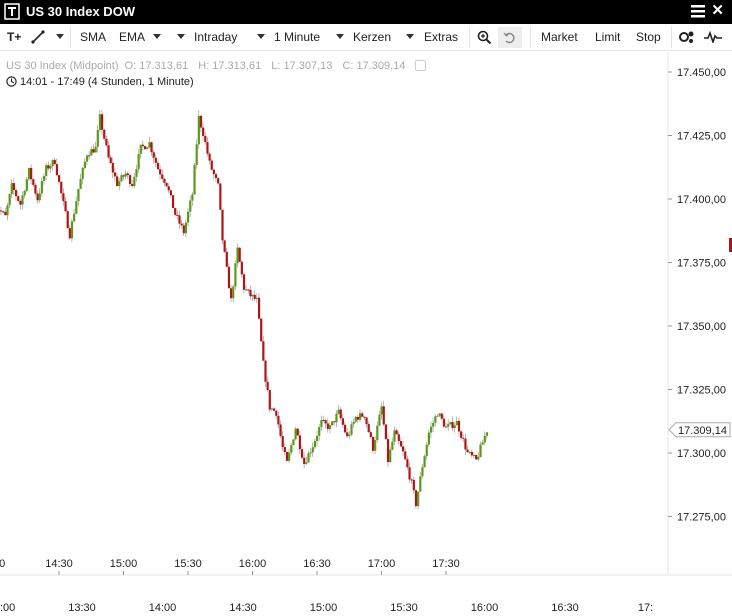 The width and height of the screenshot is (732, 616). I want to click on info-toggle-icon, so click(421, 65).